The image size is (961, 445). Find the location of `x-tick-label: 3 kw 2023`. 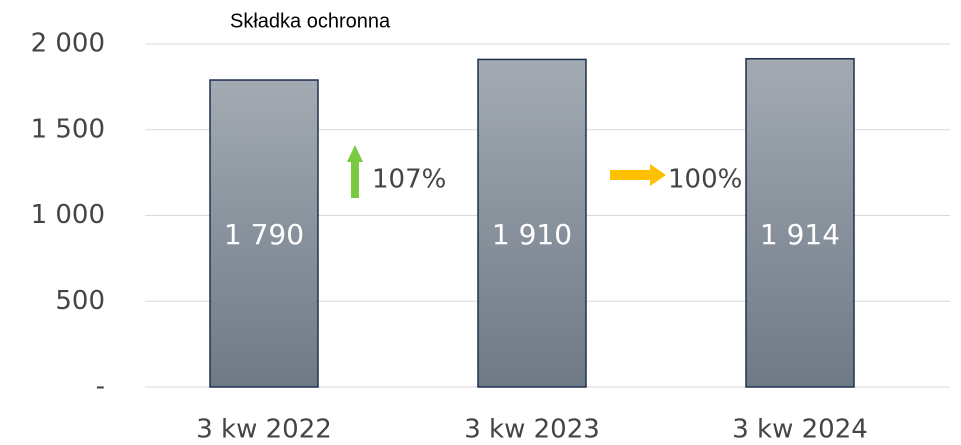

x-tick-label: 3 kw 2023 is located at coordinates (532, 430).